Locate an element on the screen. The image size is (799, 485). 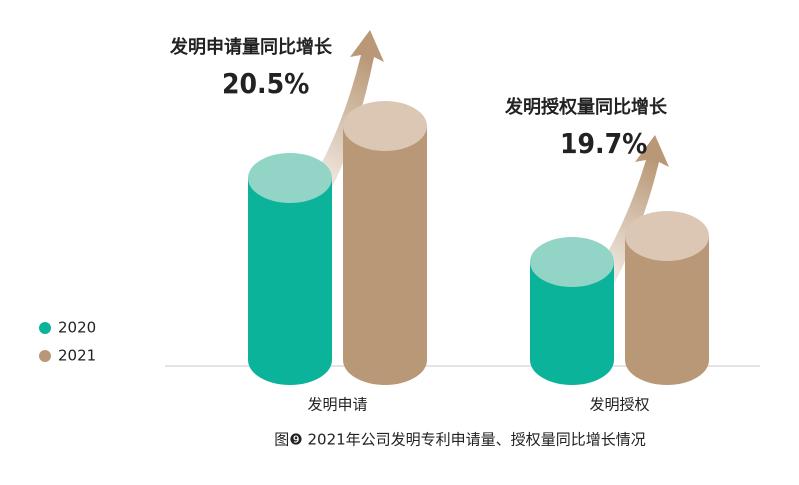
legend-label: 2020 is located at coordinates (77, 328).